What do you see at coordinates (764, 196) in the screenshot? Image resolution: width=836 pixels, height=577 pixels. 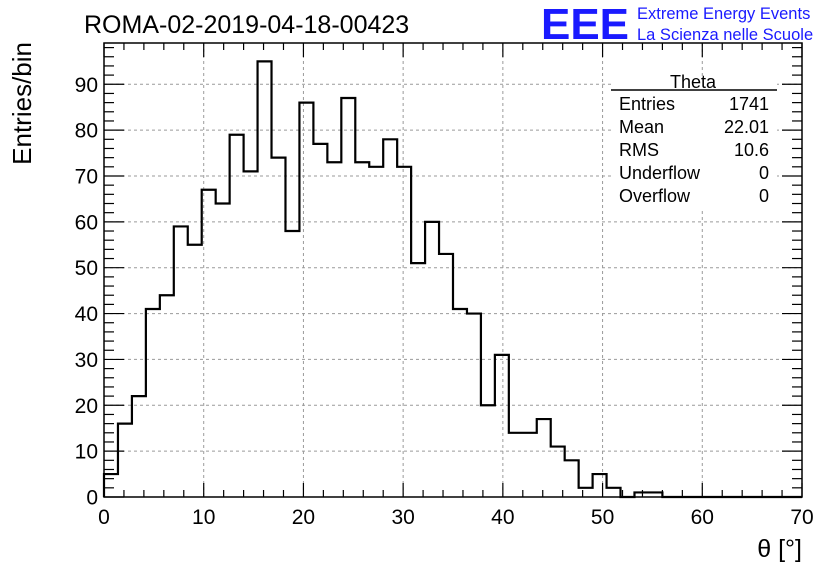 I see `stats-value-overflow: 0` at bounding box center [764, 196].